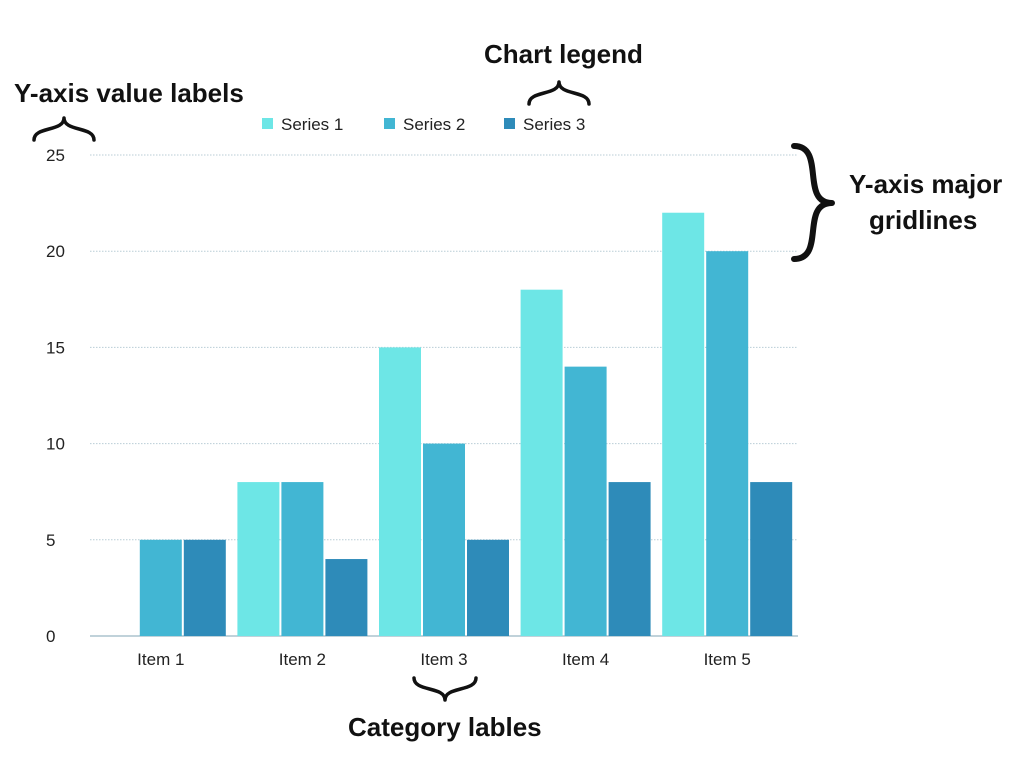 Image resolution: width=1024 pixels, height=773 pixels. What do you see at coordinates (925, 184) in the screenshot?
I see `annotation-y-axis-gridlines-line1: Y-axis major` at bounding box center [925, 184].